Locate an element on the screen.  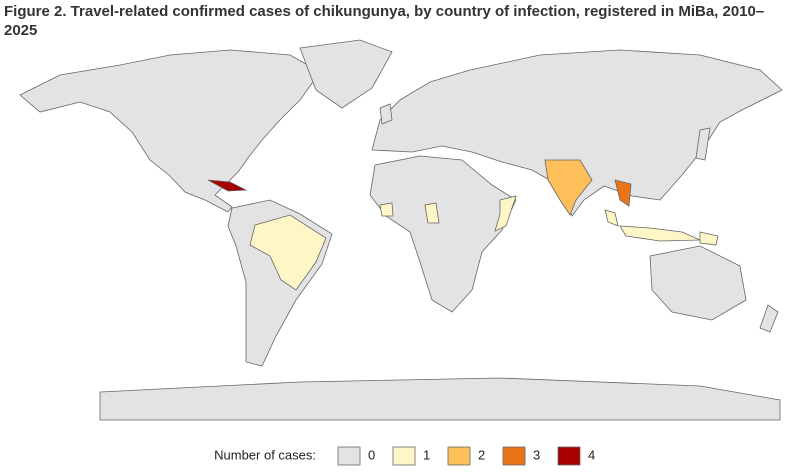
legend: Number of cases: 0 1 2 3 4 is located at coordinates (404, 456).